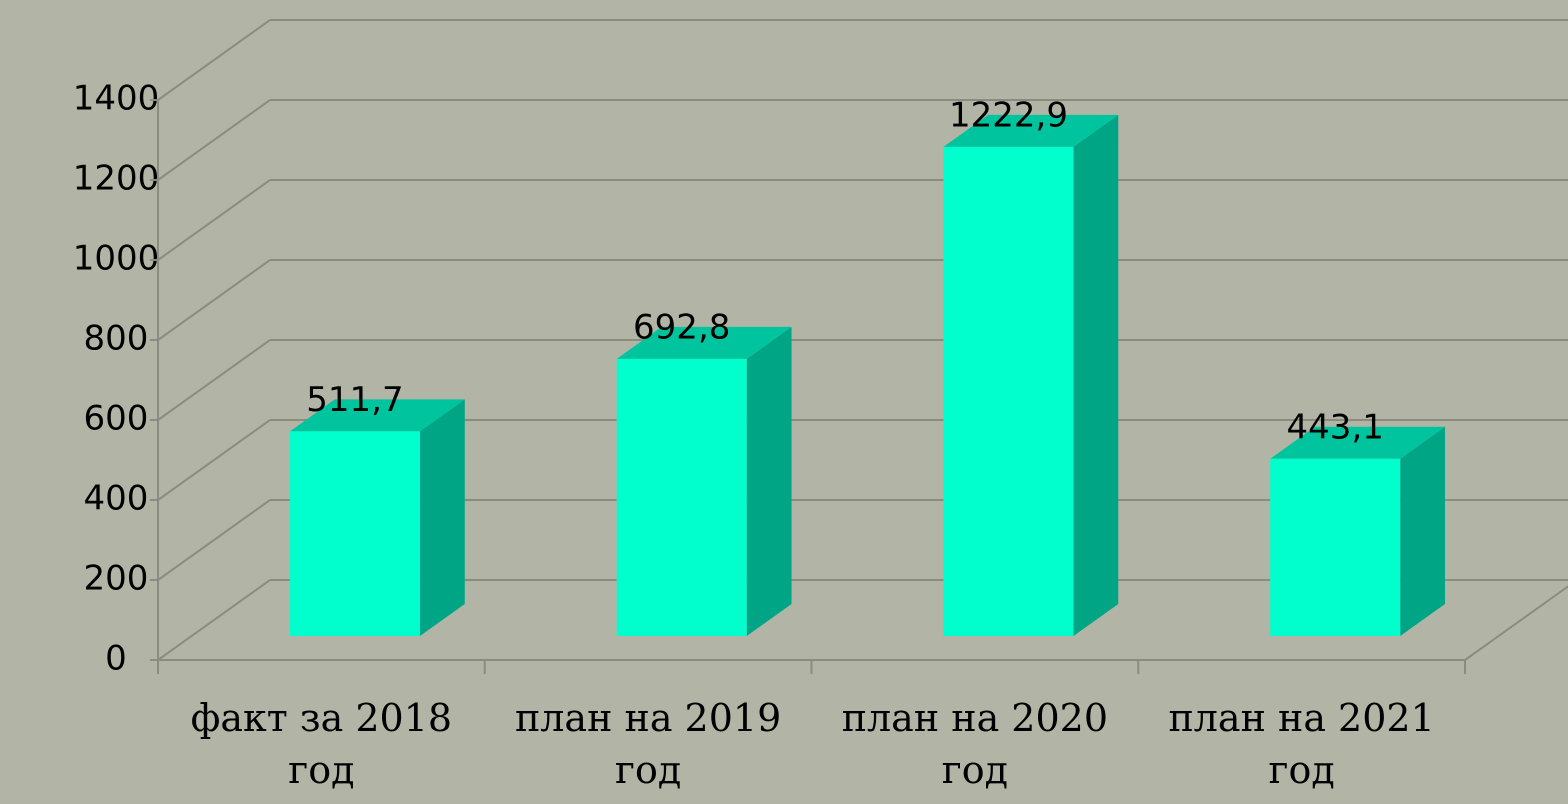  What do you see at coordinates (116, 259) in the screenshot?
I see `y-tick-label: 1000` at bounding box center [116, 259].